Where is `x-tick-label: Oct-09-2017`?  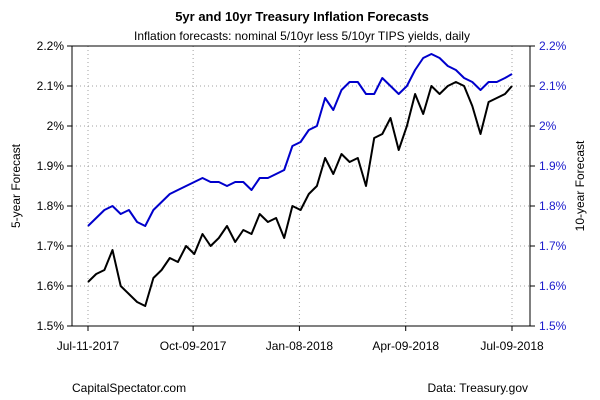
x-tick-label: Oct-09-2017 is located at coordinates (193, 346).